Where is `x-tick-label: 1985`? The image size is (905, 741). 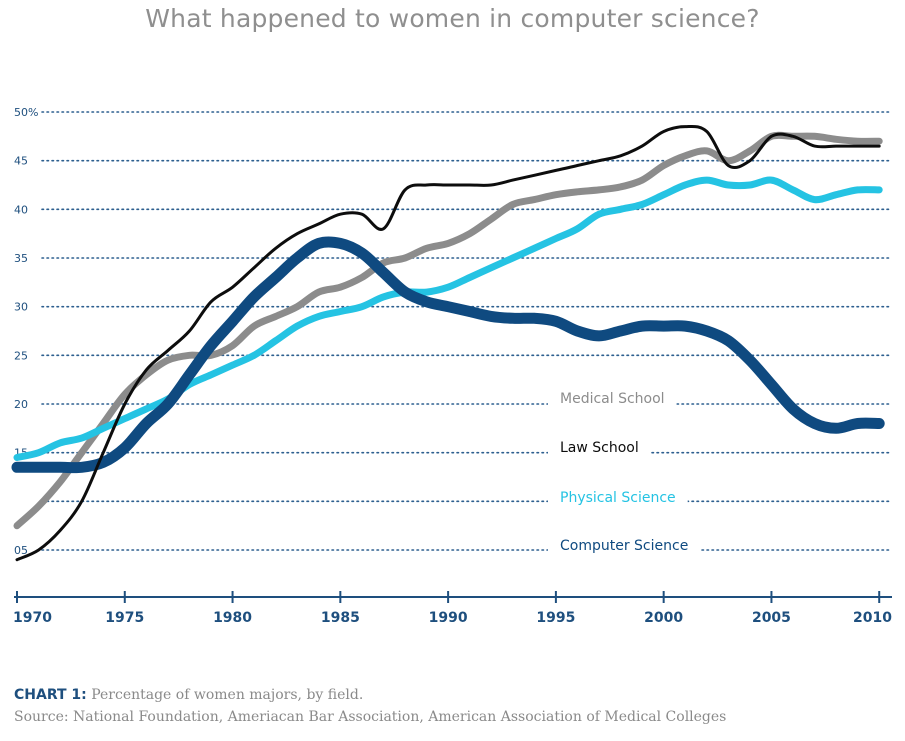
x-tick-label: 1985 is located at coordinates (340, 618).